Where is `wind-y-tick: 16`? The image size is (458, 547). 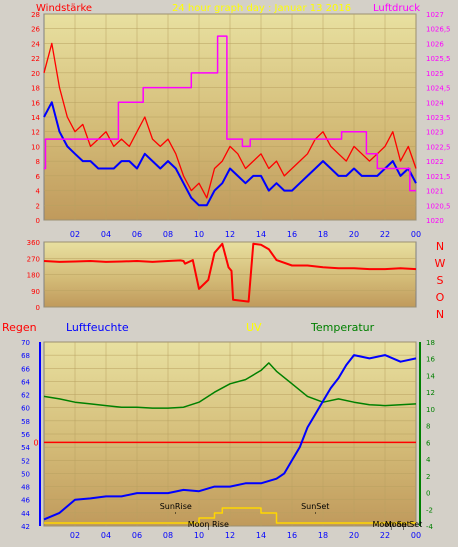
wind-y-tick: 16 is located at coordinates (35, 103).